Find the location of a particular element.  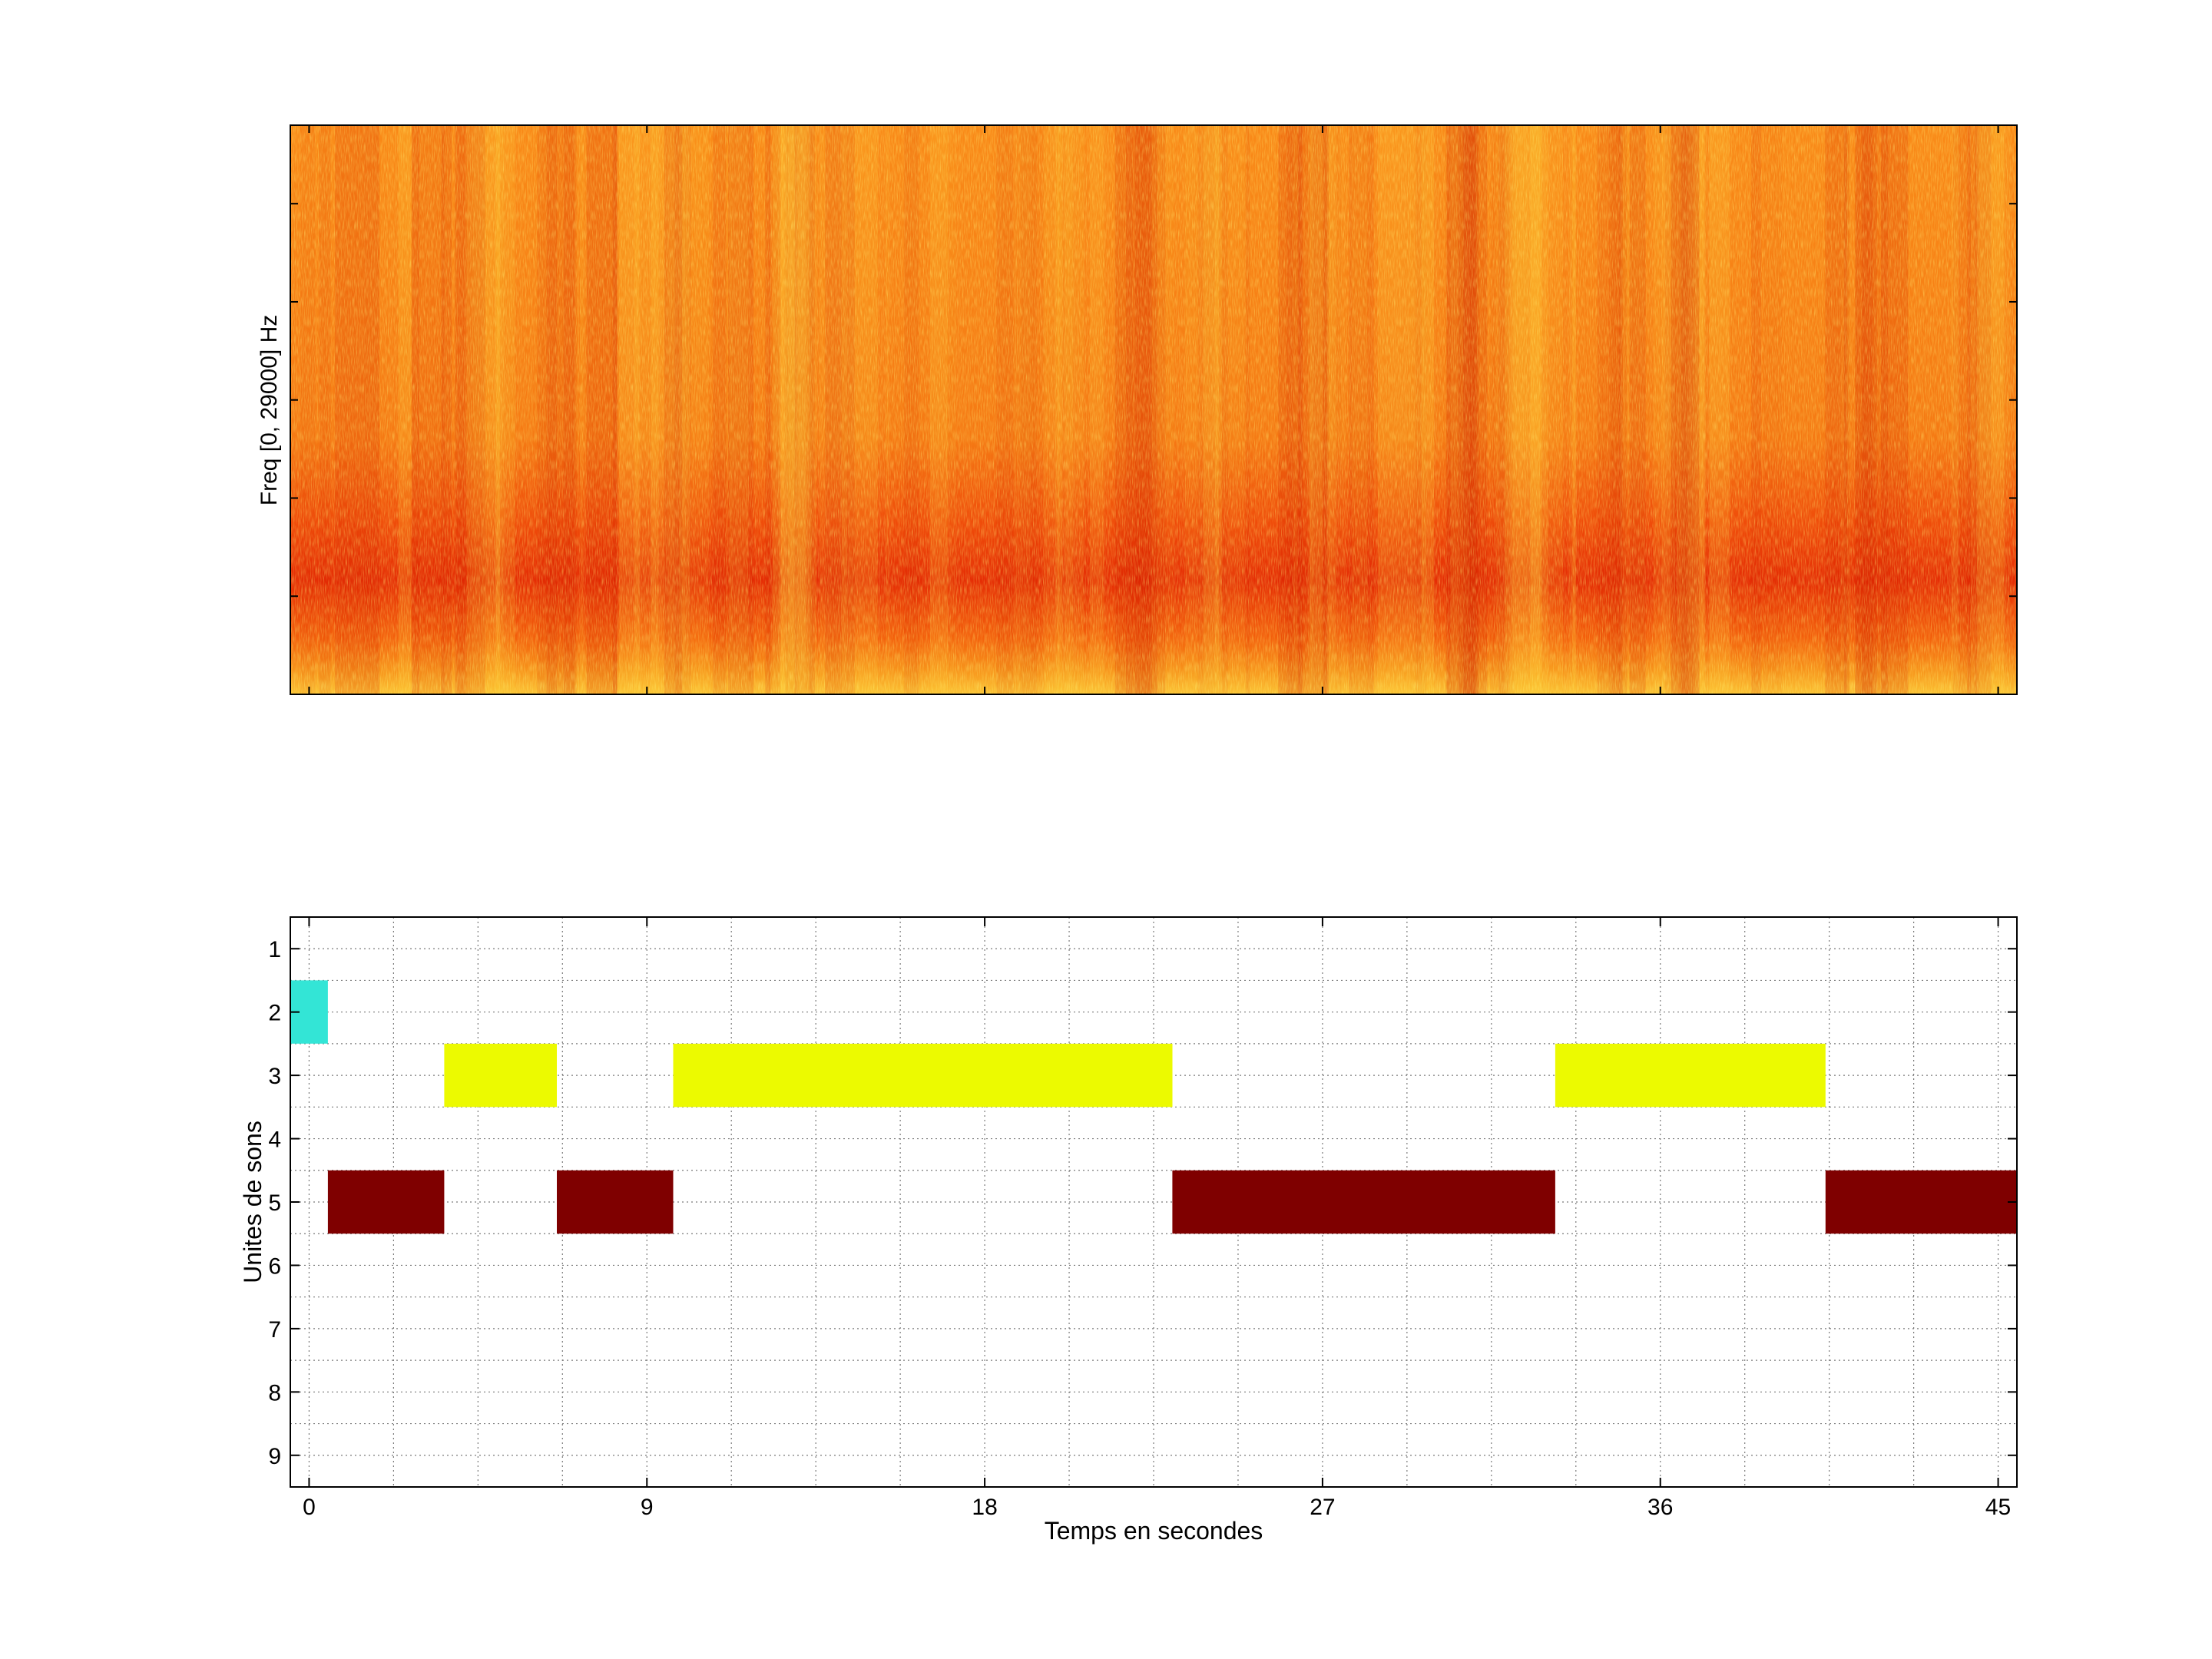

spectrogram-ylabel: Freq [0, 29000] Hz is located at coordinates (269, 410).